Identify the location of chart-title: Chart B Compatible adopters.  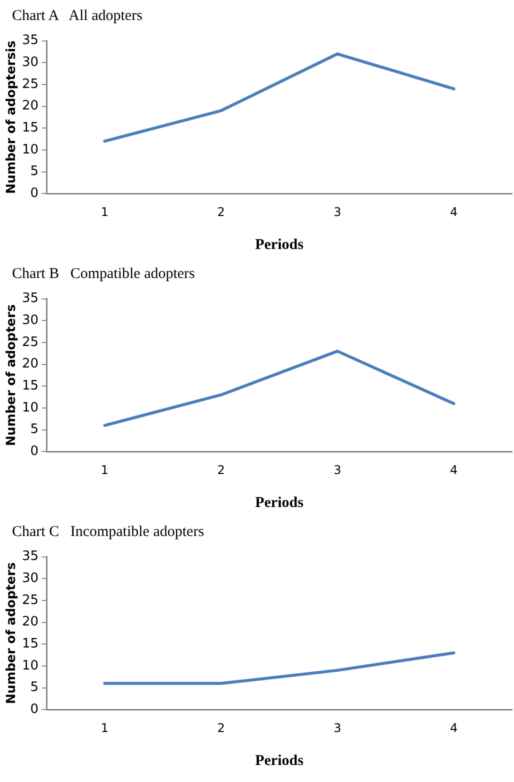
(103, 274).